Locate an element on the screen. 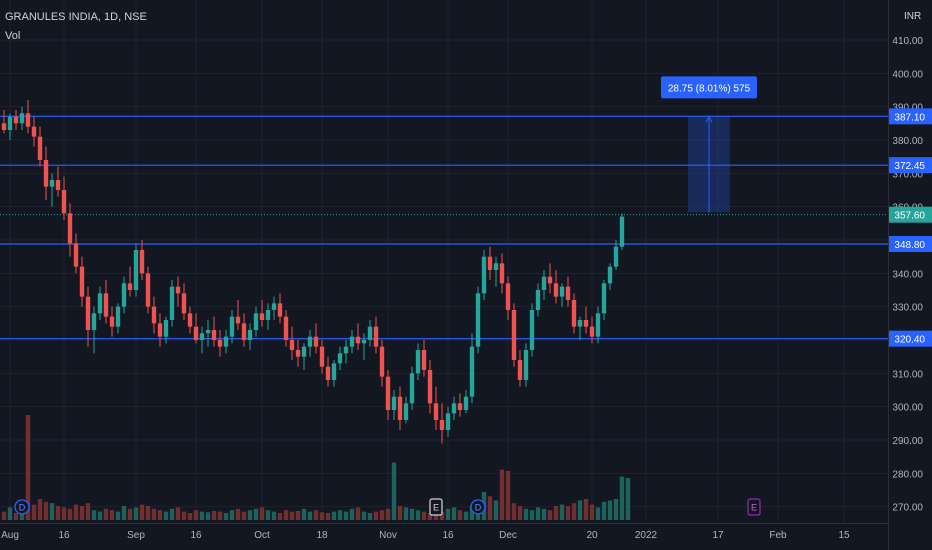 The width and height of the screenshot is (932, 550). y-tick-label: 410.00 is located at coordinates (907, 41).